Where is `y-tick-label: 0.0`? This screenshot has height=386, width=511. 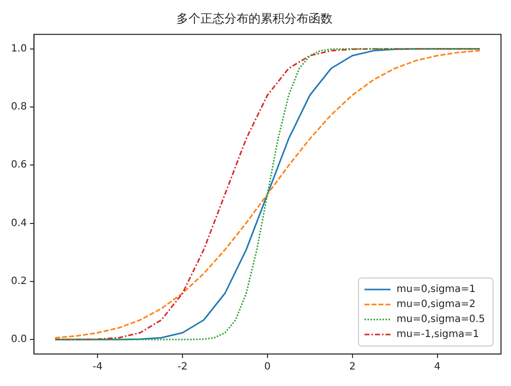
y-tick-label: 0.0 is located at coordinates (18, 340).